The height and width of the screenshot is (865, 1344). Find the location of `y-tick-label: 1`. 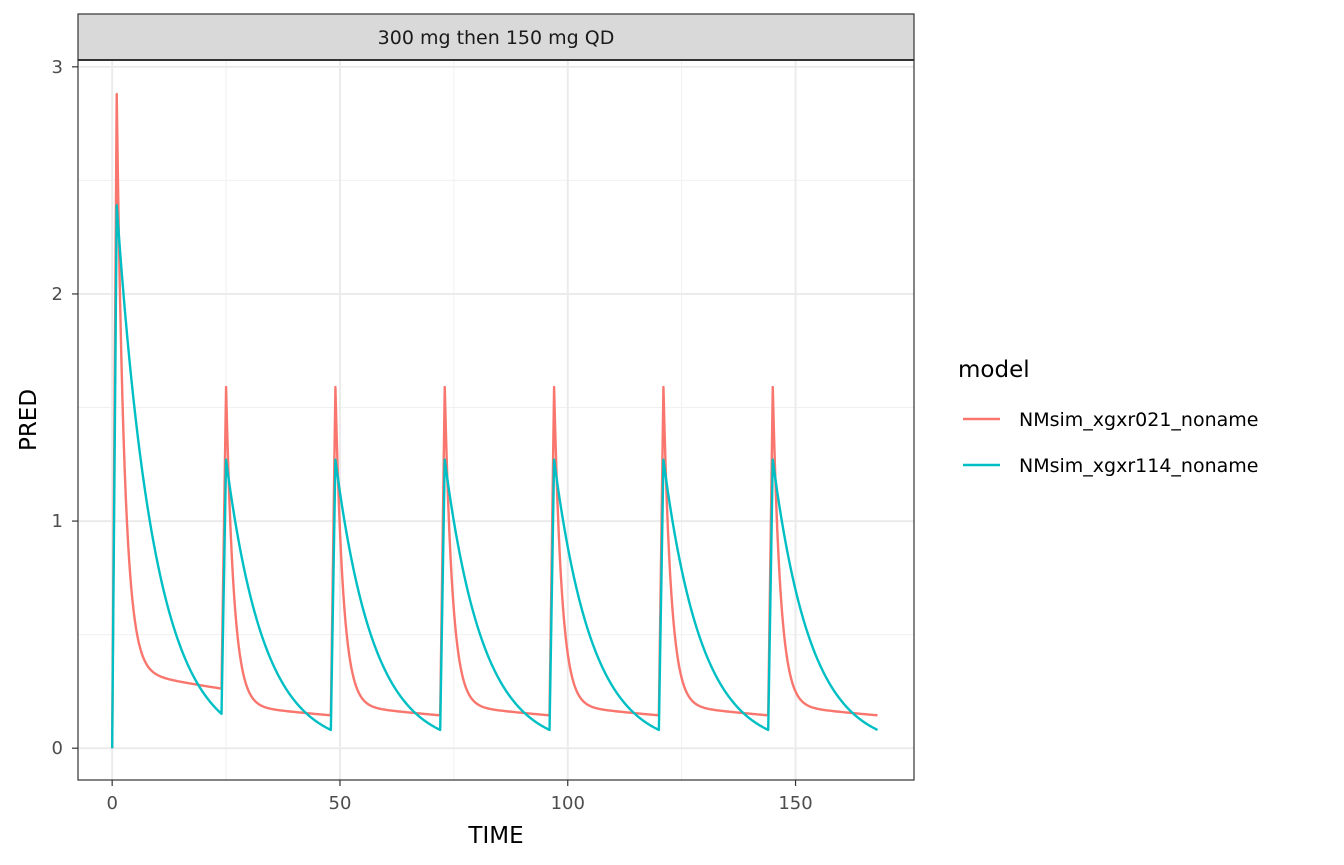

y-tick-label: 1 is located at coordinates (57, 521).